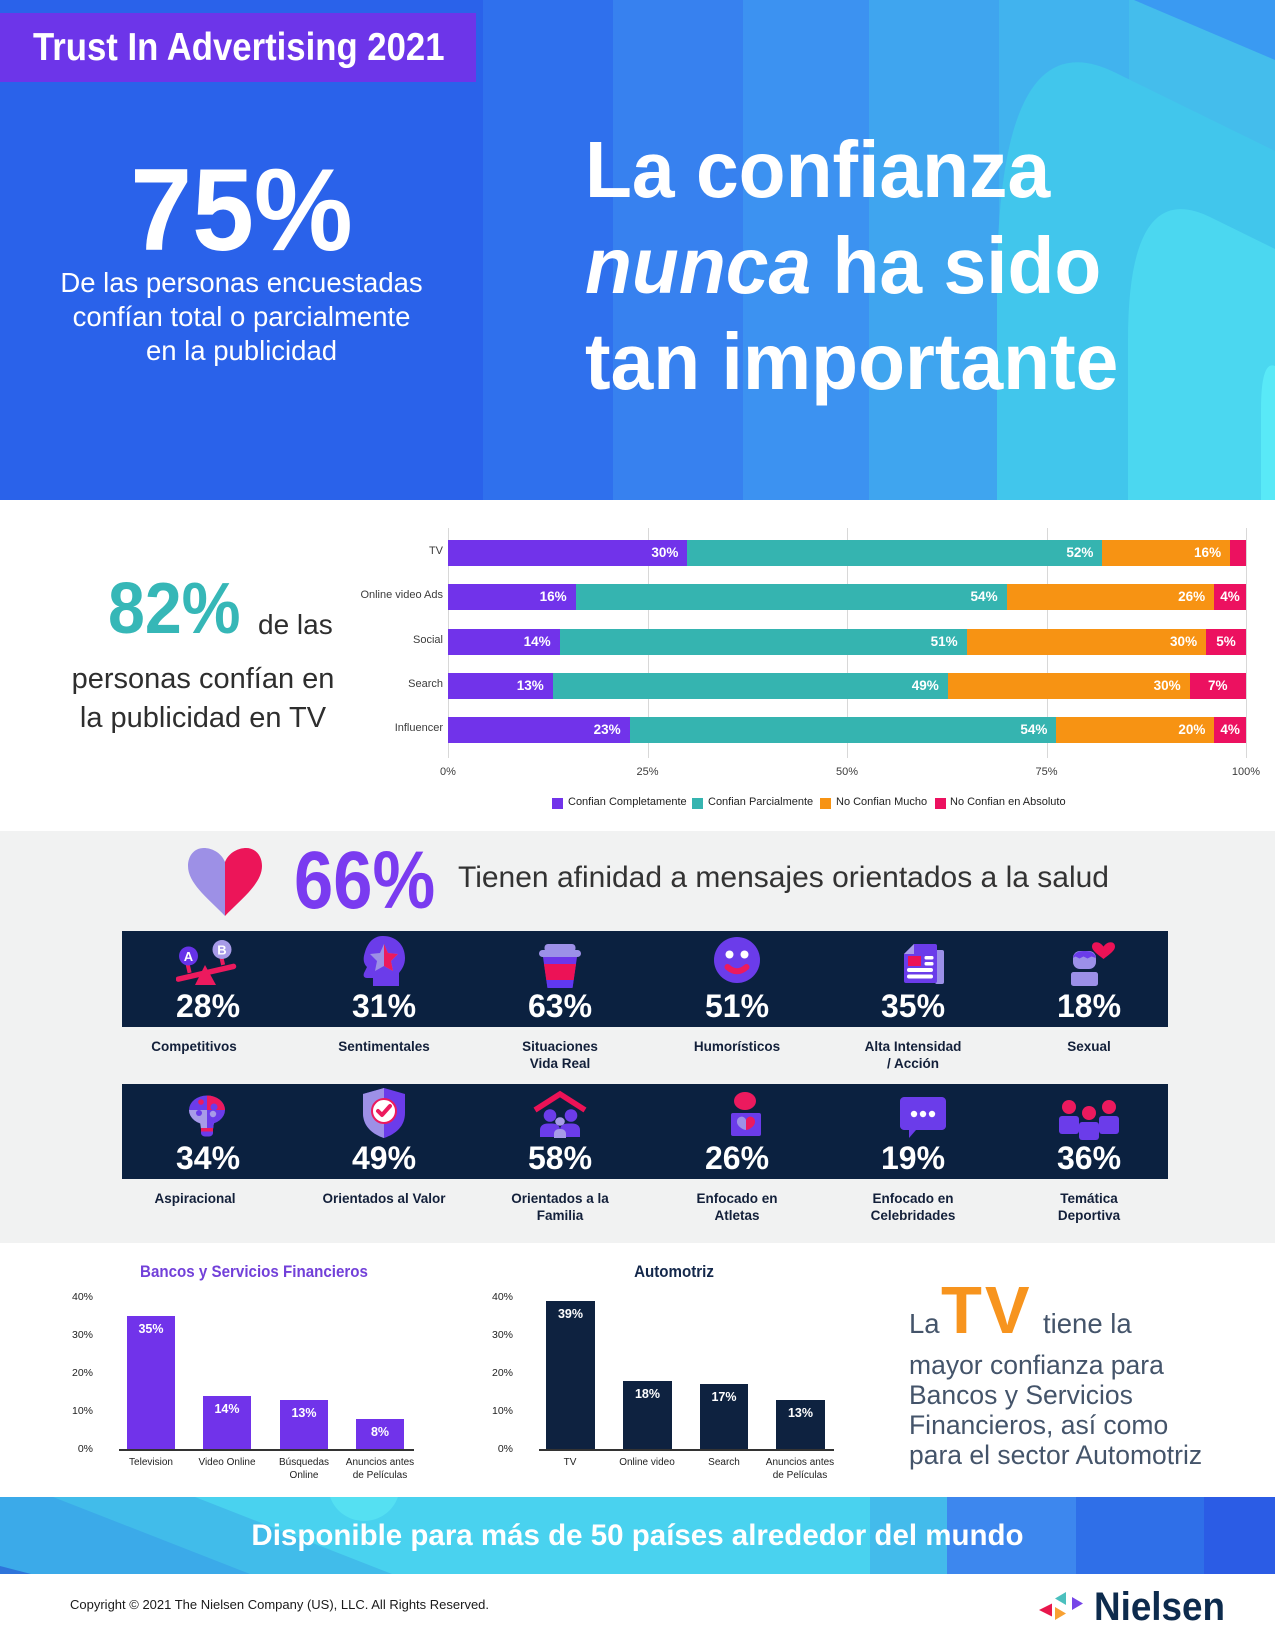 Image resolution: width=1275 pixels, height=1650 pixels. I want to click on svg-text: B, so click(221, 950).